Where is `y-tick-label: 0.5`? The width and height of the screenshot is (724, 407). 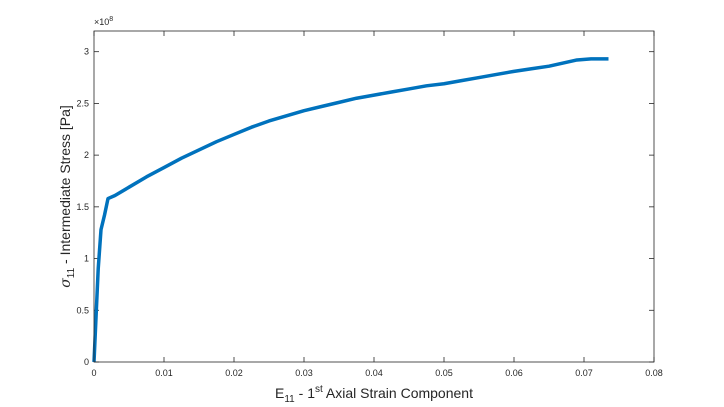 y-tick-label: 0.5 is located at coordinates (82, 310).